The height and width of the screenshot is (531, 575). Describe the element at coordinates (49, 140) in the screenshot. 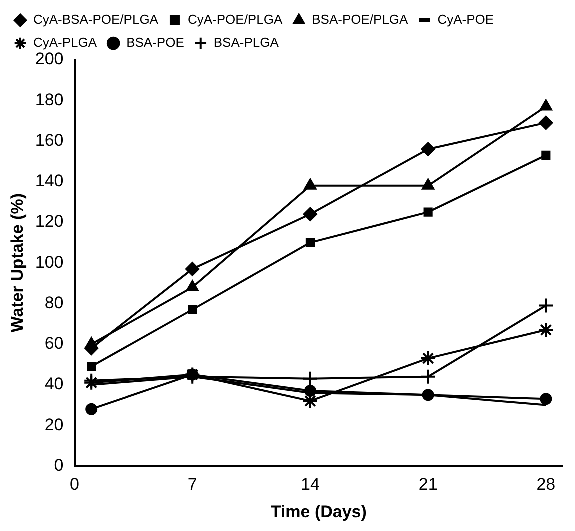

I see `y-tick-label: 160` at that location.